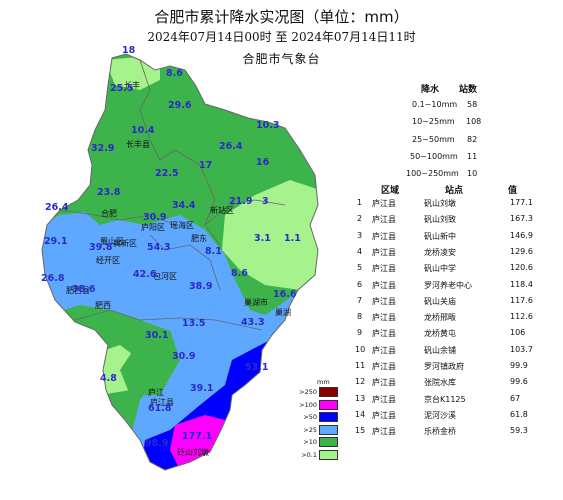  Describe the element at coordinates (430, 90) in the screenshot. I see `summary-header-rain: 降水` at that location.